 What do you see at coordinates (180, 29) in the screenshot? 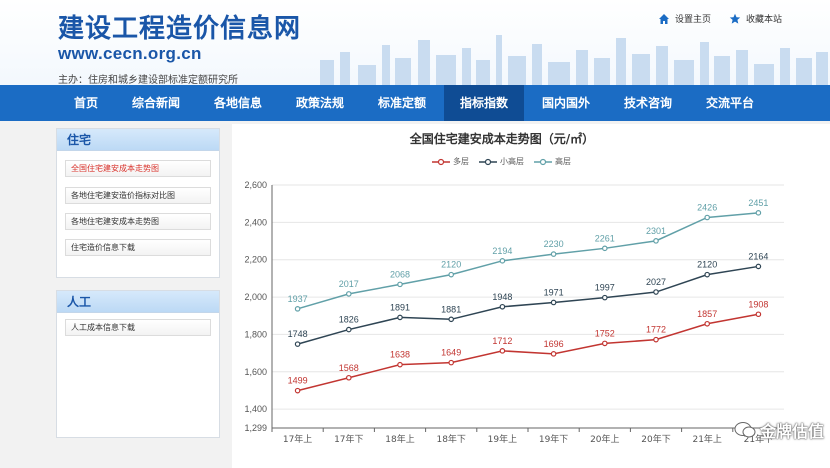
I see `site-logo-title: 建设工程造价信息网` at bounding box center [180, 29].